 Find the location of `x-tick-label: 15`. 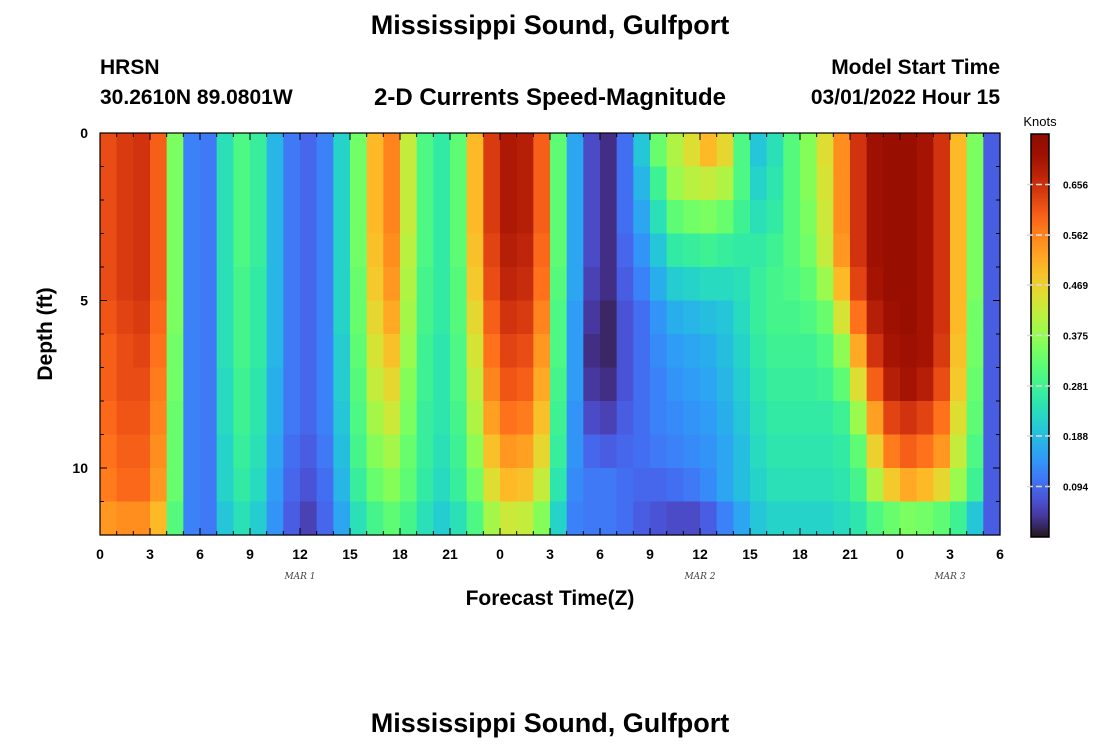

x-tick-label: 15 is located at coordinates (350, 554).